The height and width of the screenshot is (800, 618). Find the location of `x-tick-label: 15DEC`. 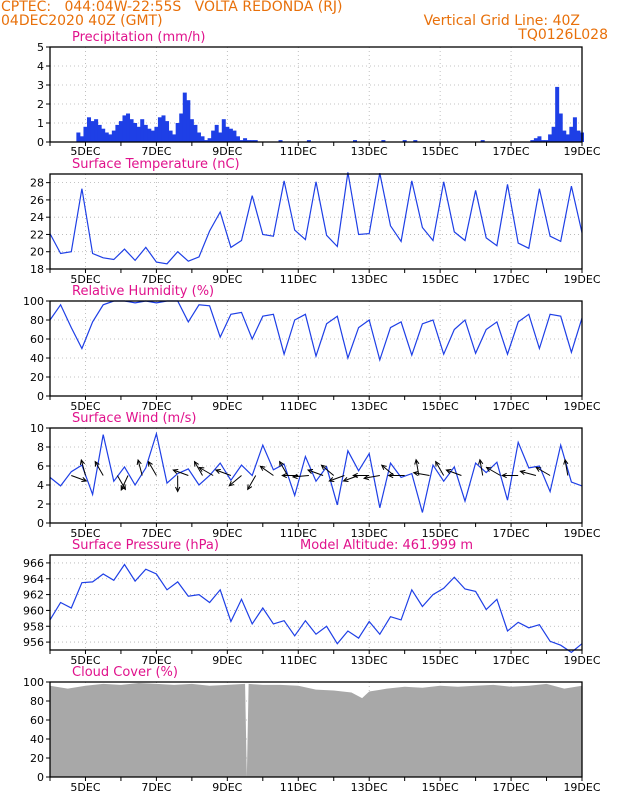

x-tick-label: 15DEC is located at coordinates (440, 151).